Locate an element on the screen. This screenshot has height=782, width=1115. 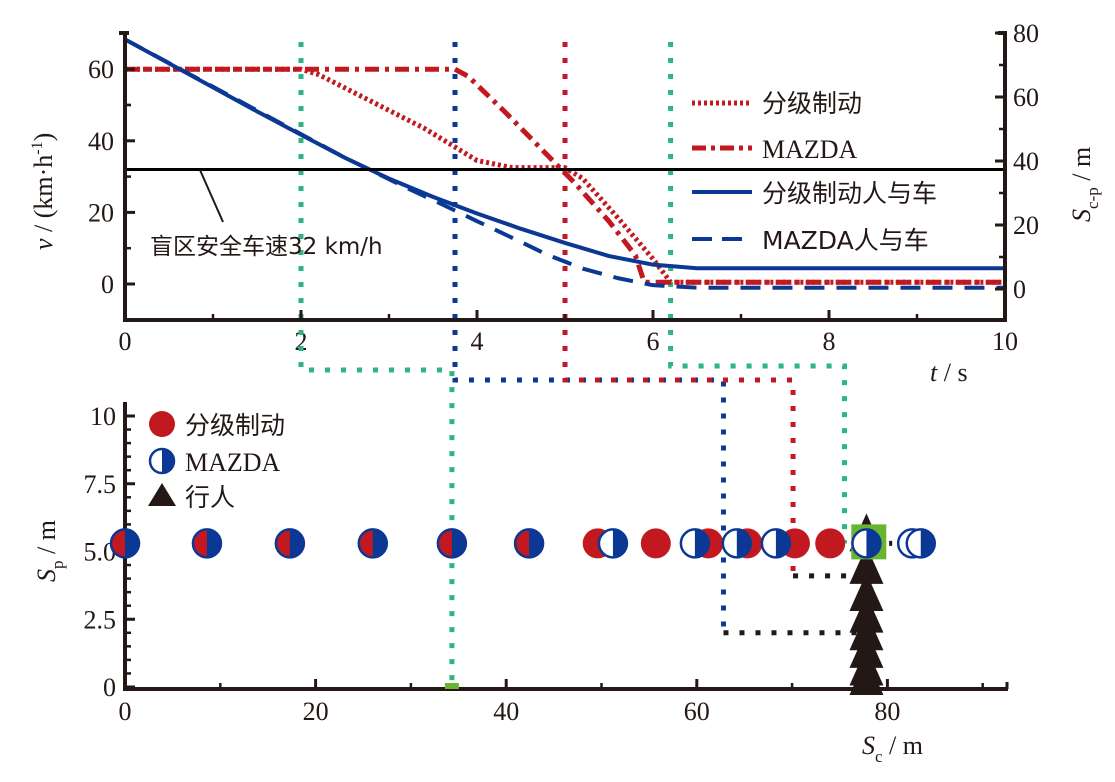
x-tick-label: 80 is located at coordinates (887, 711).